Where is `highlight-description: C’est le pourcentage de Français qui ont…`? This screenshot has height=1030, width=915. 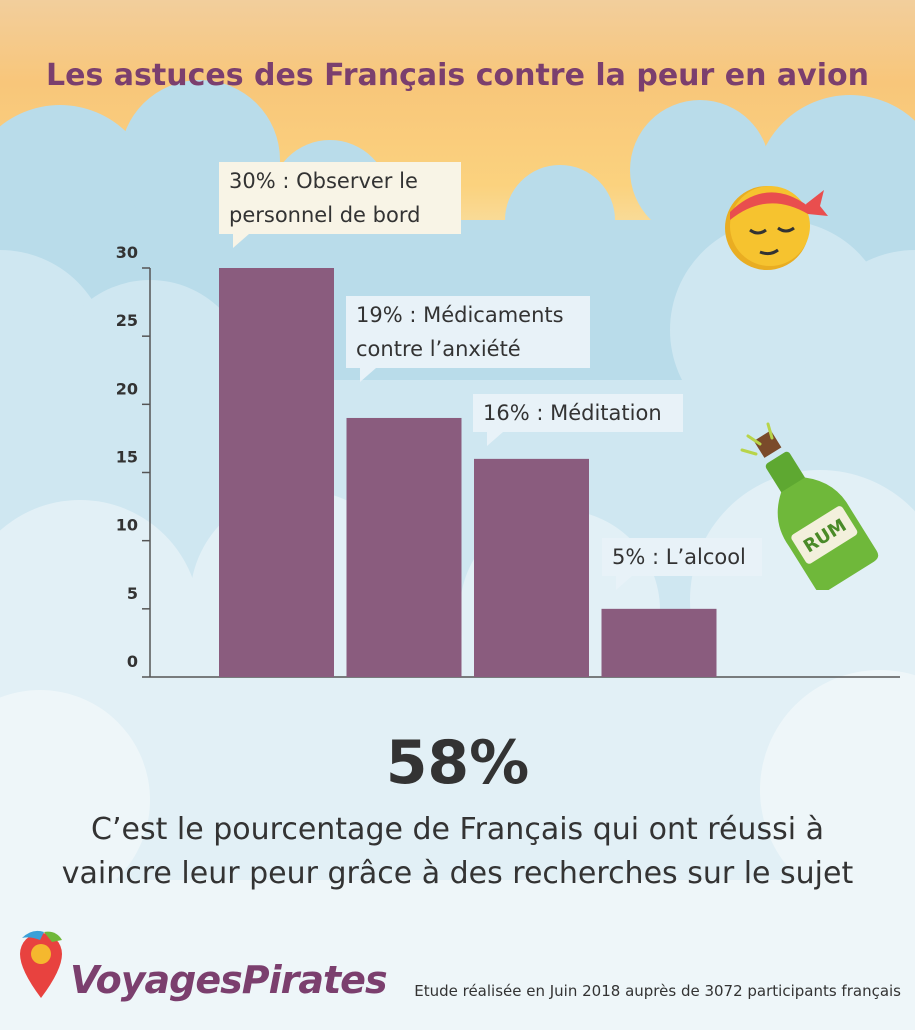 highlight-description: C’est le pourcentage de Français qui ont… is located at coordinates (457, 852).